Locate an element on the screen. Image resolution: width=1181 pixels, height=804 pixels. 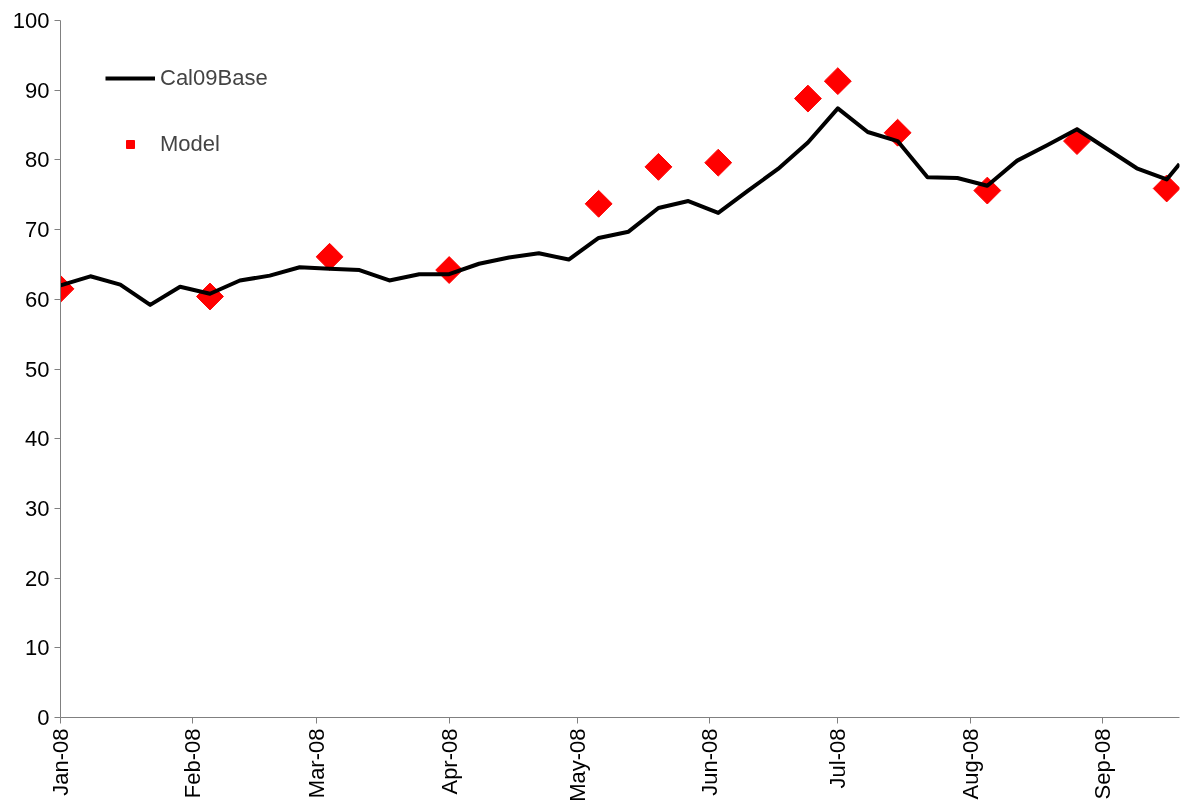
y-tick-label: 50 is located at coordinates (37, 369).